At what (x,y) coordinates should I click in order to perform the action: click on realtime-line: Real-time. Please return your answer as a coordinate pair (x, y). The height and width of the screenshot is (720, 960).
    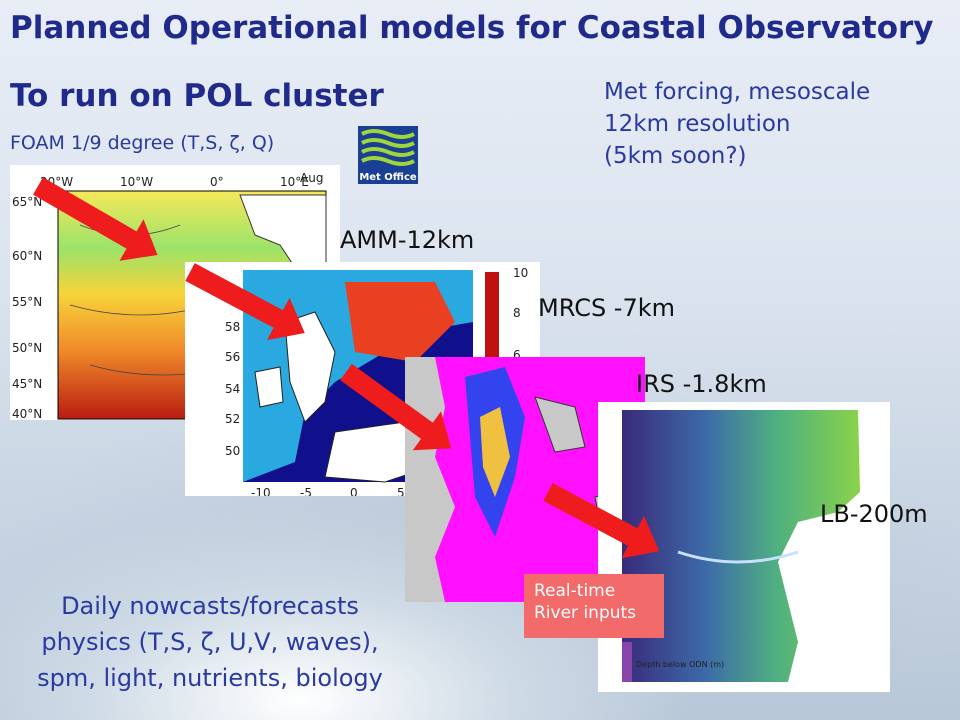
    Looking at the image, I should click on (575, 591).